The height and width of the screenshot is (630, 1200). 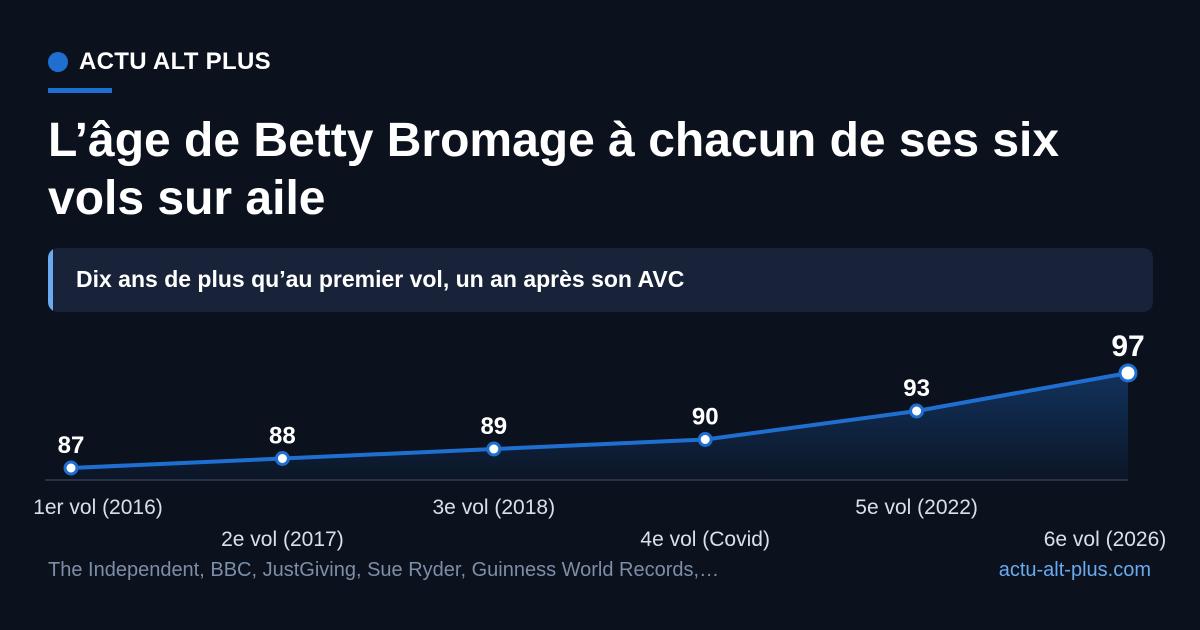 I want to click on brand: ACTU ALT PLUS, so click(x=159, y=62).